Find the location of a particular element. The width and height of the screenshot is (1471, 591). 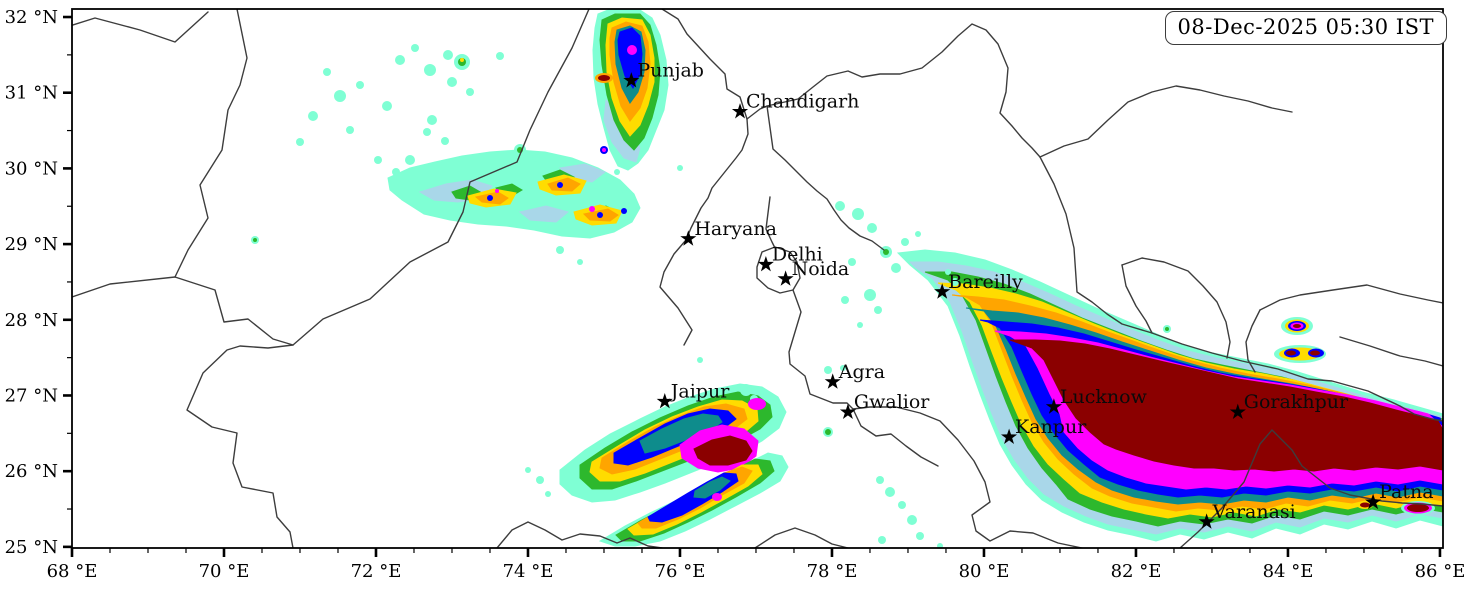

city-label: Gorakhpur is located at coordinates (1296, 402).